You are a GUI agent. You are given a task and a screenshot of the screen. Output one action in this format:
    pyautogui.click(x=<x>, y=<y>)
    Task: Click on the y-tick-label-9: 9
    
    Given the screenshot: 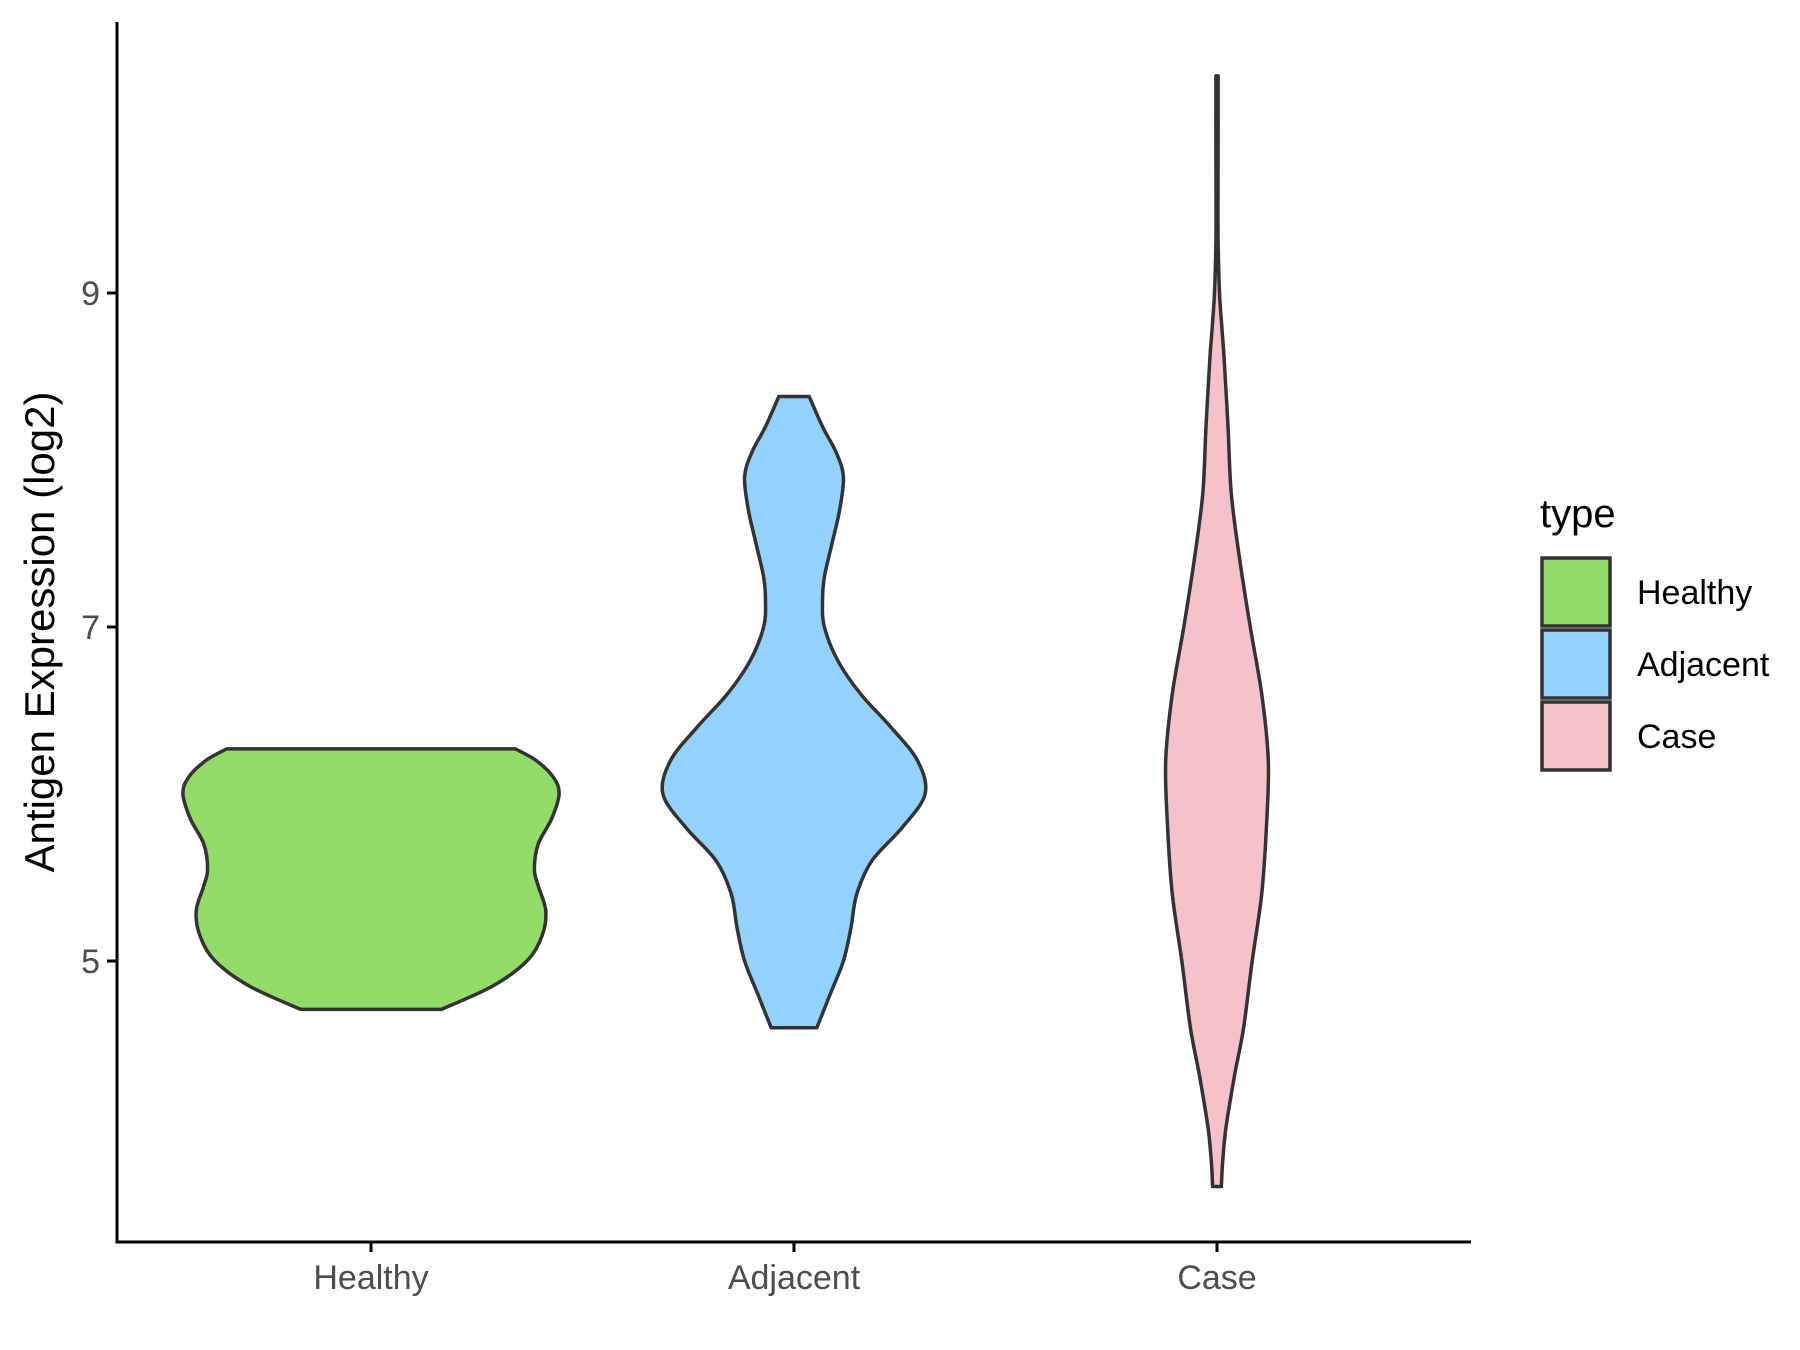 What is the action you would take?
    pyautogui.click(x=90, y=294)
    